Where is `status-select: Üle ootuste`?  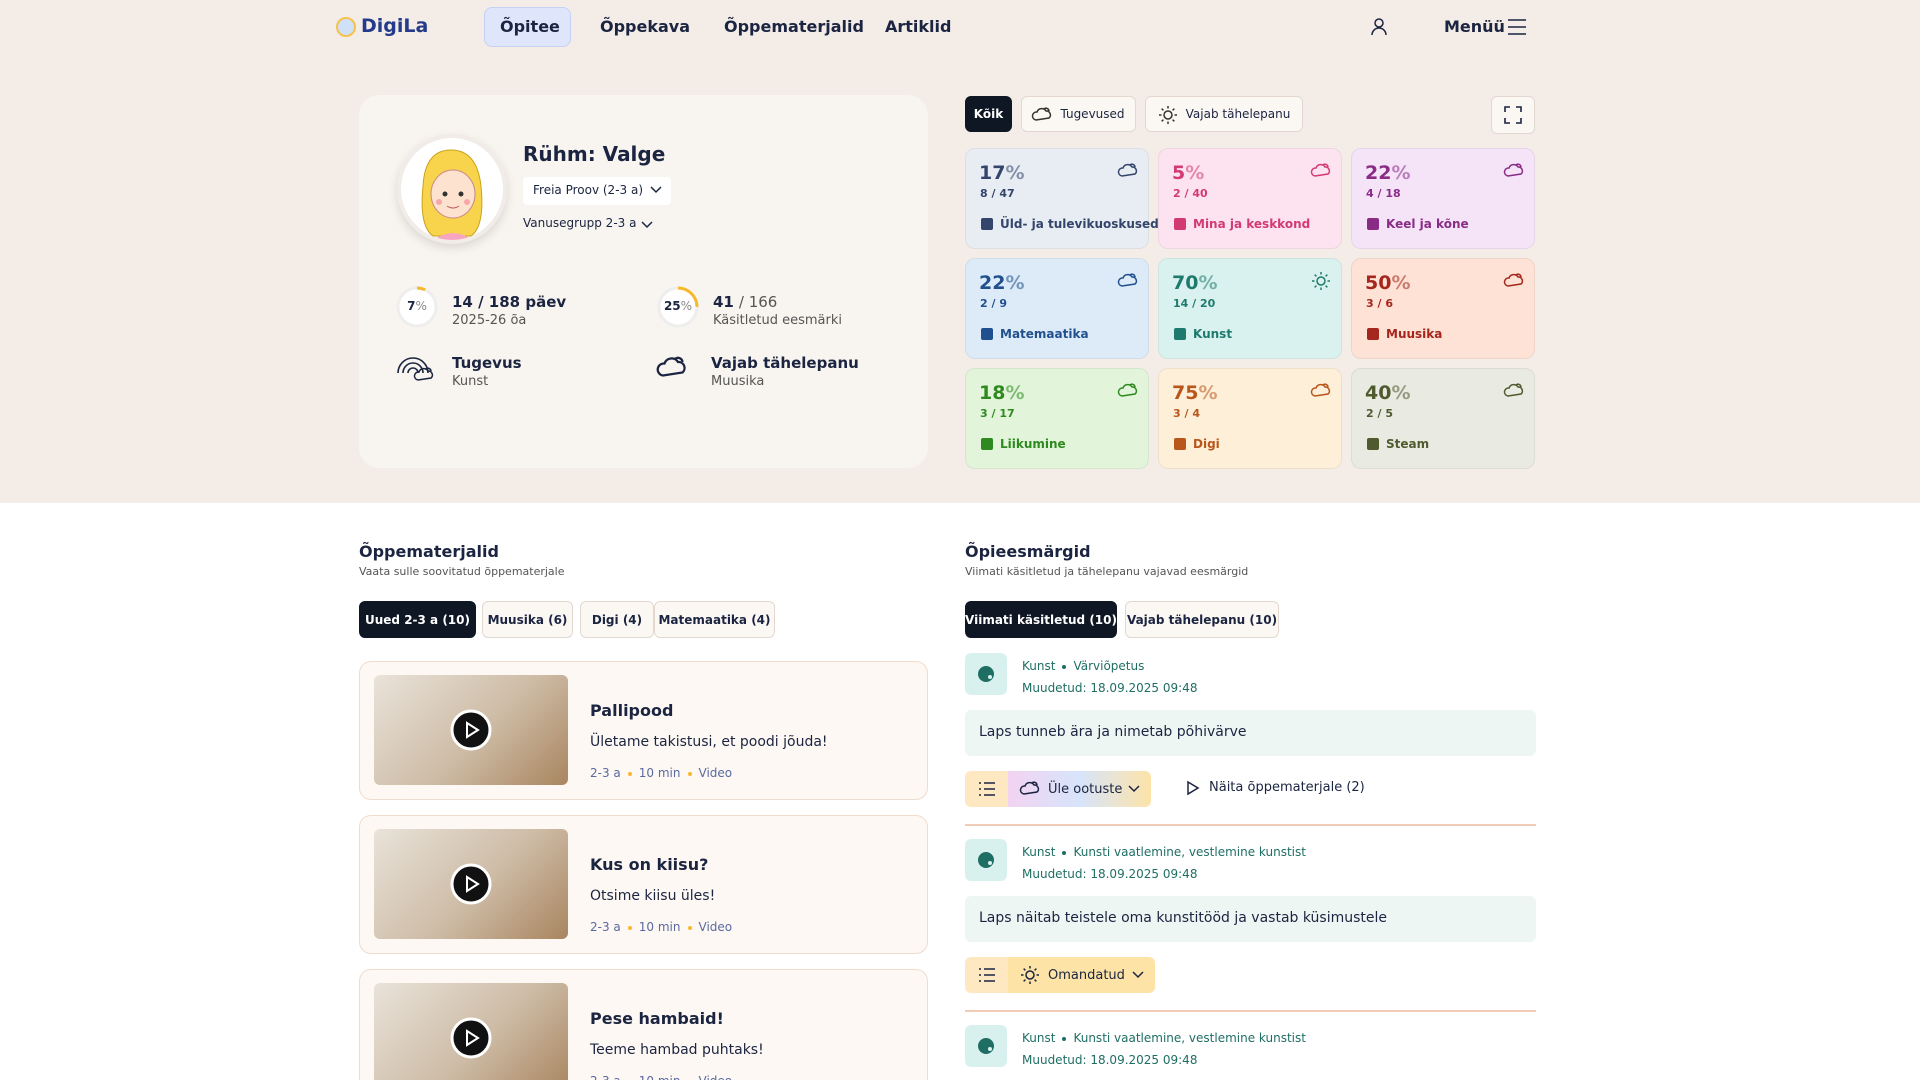
status-select: Üle ootuste is located at coordinates (1079, 789).